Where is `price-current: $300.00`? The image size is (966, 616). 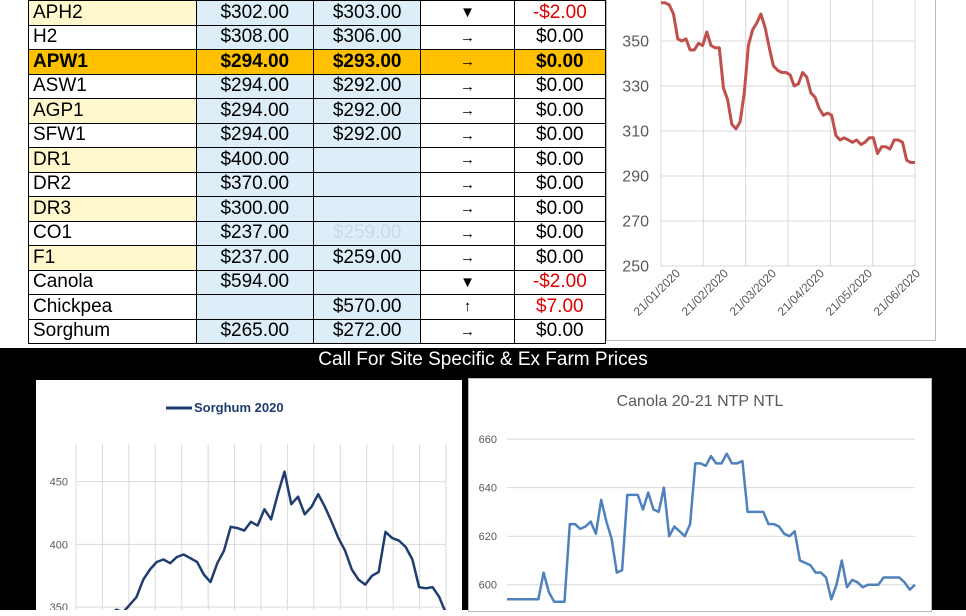
price-current: $300.00 is located at coordinates (254, 209).